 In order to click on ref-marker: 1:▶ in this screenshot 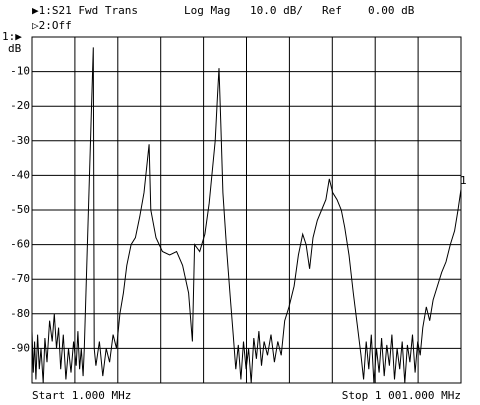, I will do `click(12, 36)`.